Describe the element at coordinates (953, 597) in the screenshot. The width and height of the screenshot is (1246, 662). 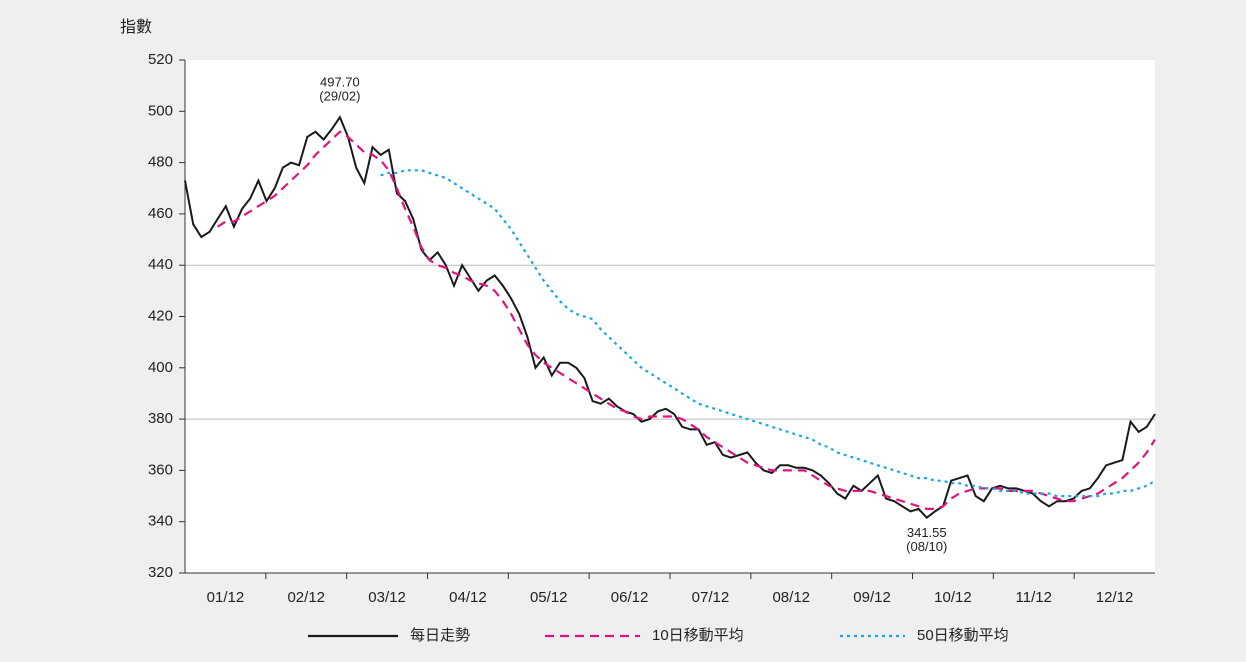
I see `x-tick-label: 10/12` at that location.